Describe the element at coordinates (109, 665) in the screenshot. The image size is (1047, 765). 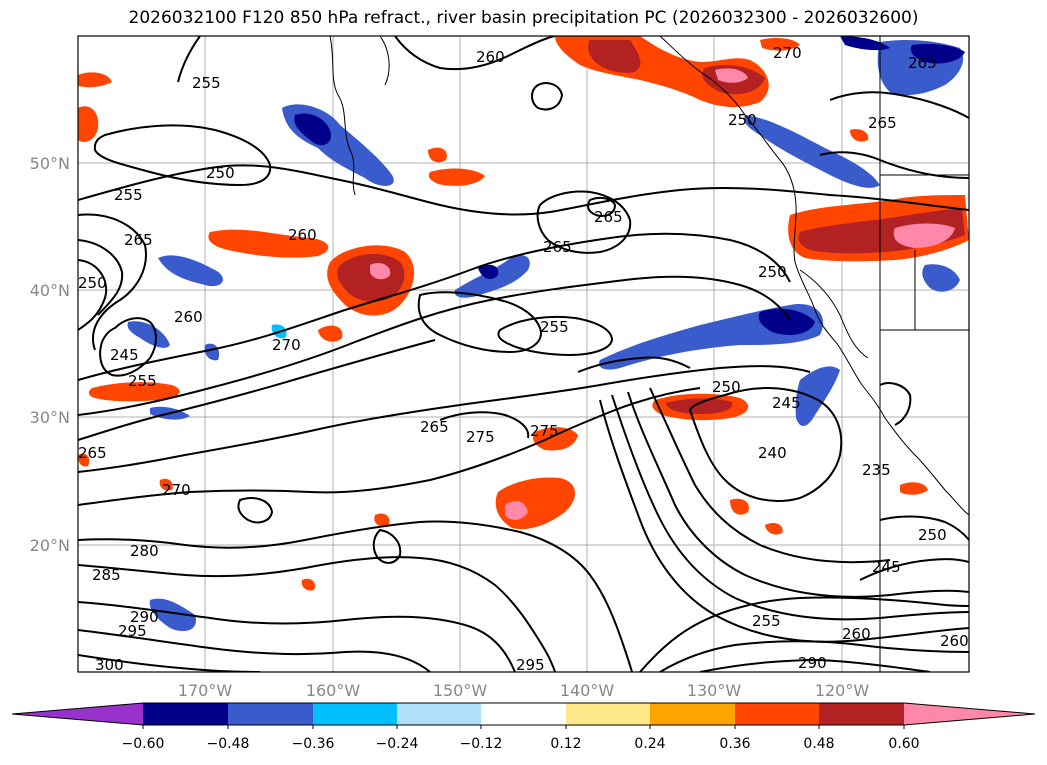
I see `contour-label: 300` at that location.